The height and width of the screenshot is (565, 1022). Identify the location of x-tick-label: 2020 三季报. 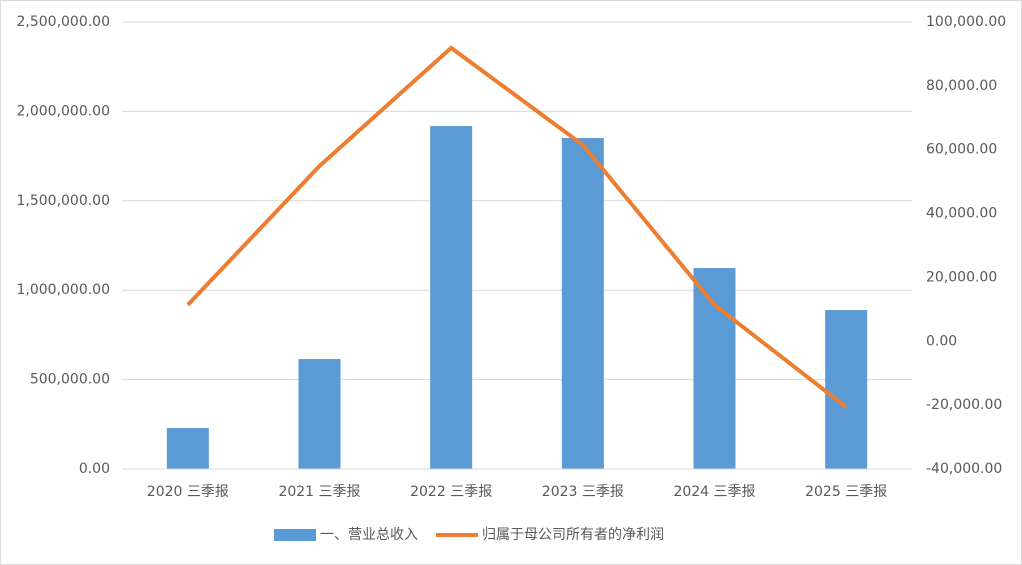
(188, 492).